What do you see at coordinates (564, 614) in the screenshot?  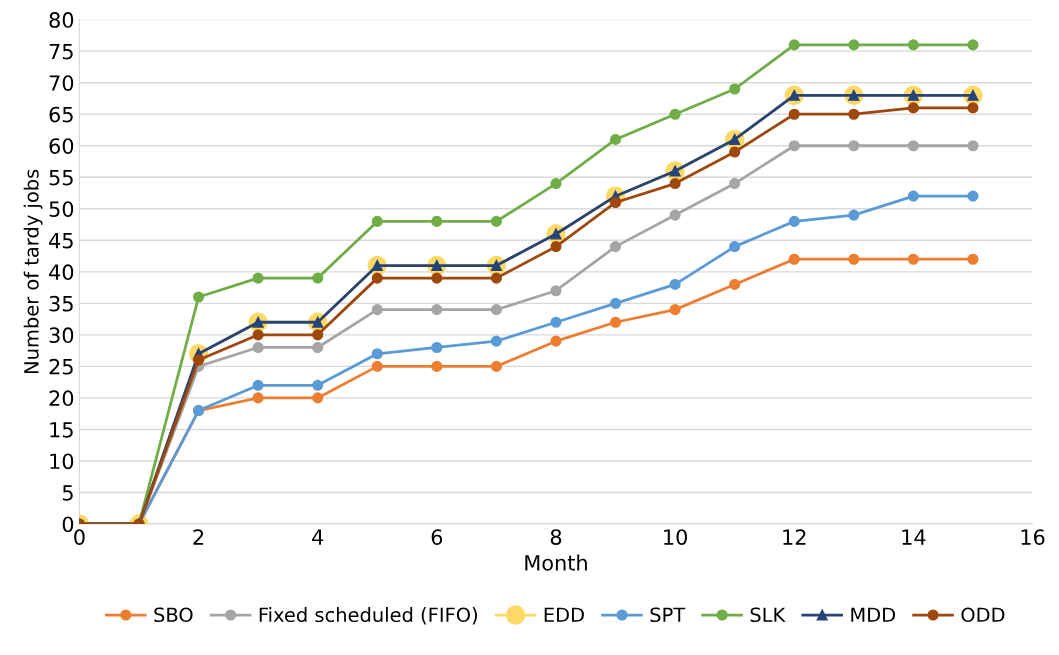 I see `legend-label: EDD` at bounding box center [564, 614].